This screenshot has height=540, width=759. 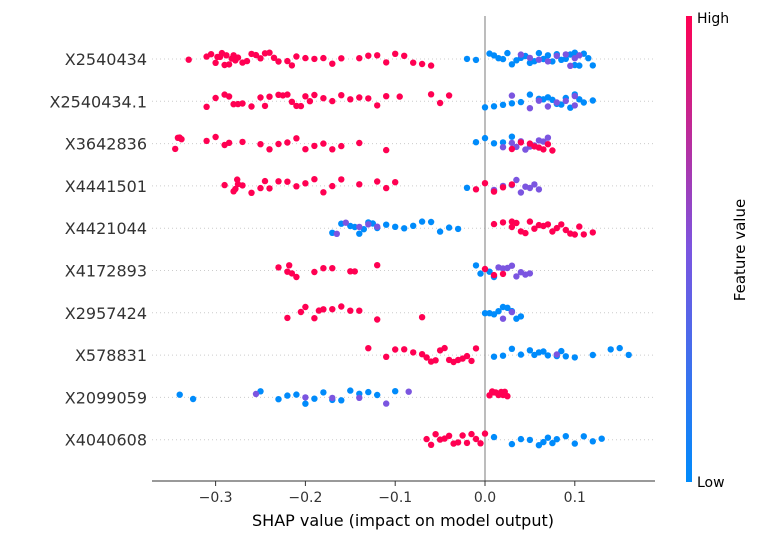 What do you see at coordinates (106, 440) in the screenshot?
I see `feature-label: X4040608` at bounding box center [106, 440].